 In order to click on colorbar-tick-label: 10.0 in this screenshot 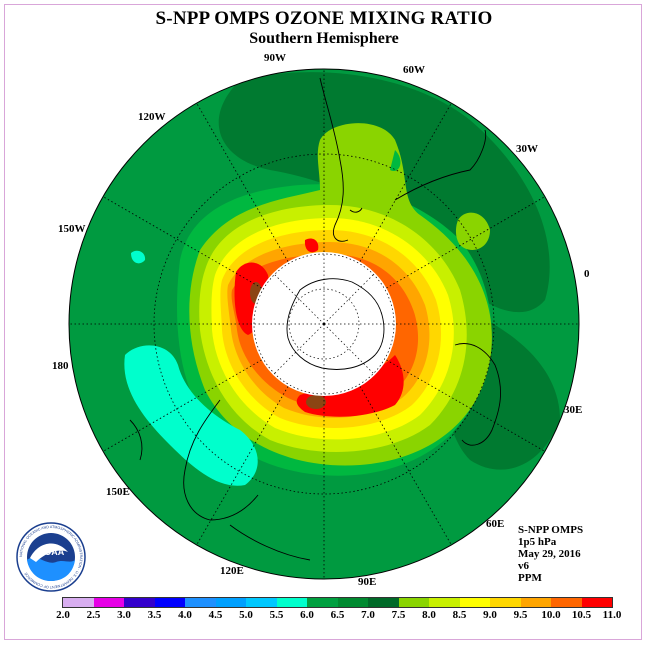, I will do `click(551, 615)`.